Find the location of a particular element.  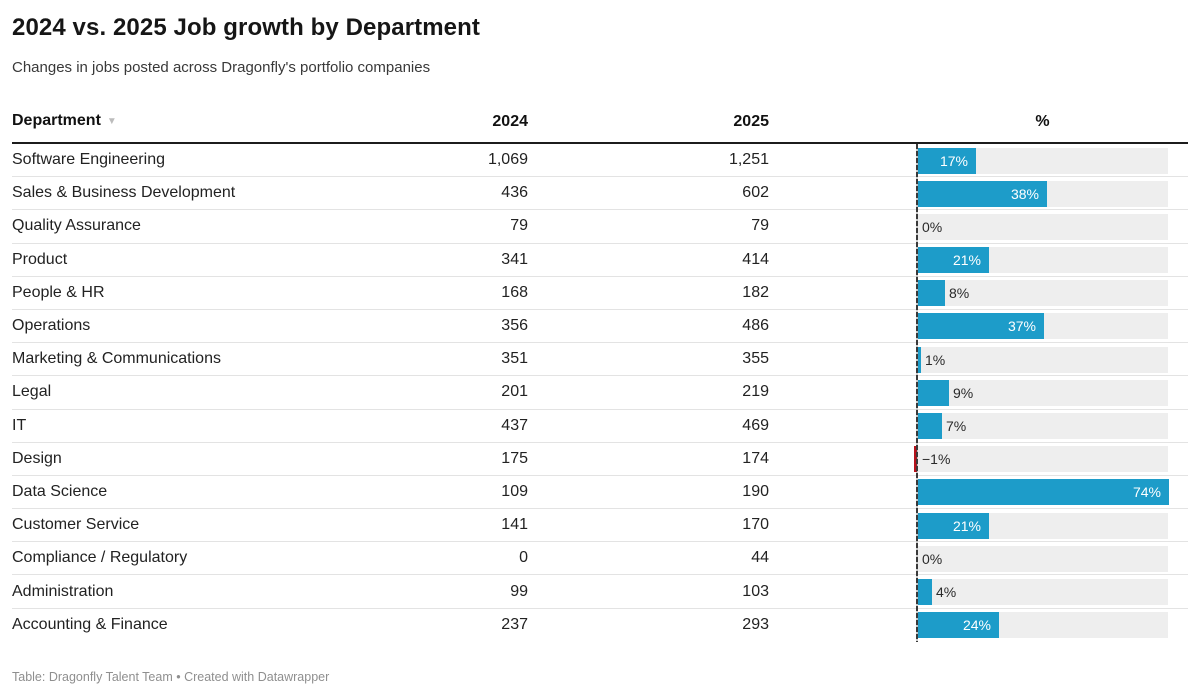

zero-axis-line is located at coordinates (917, 393).